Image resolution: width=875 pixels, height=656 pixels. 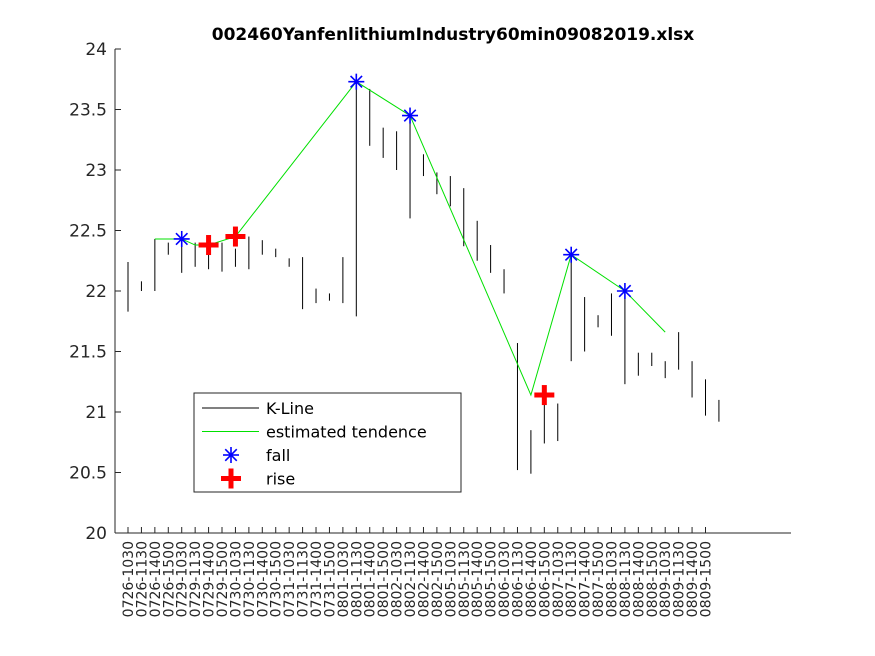 I want to click on y-tick-label: 24, so click(x=96, y=50).